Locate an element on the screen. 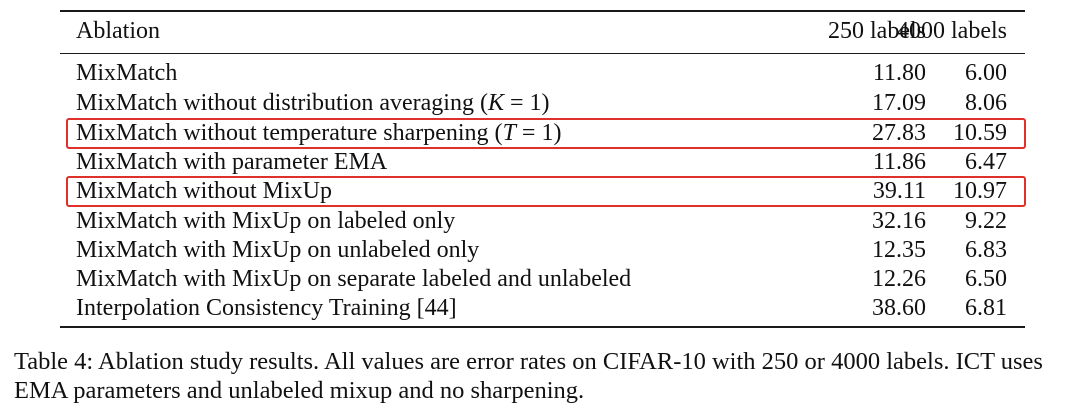 The width and height of the screenshot is (1080, 413). table-header-rule is located at coordinates (542, 53).